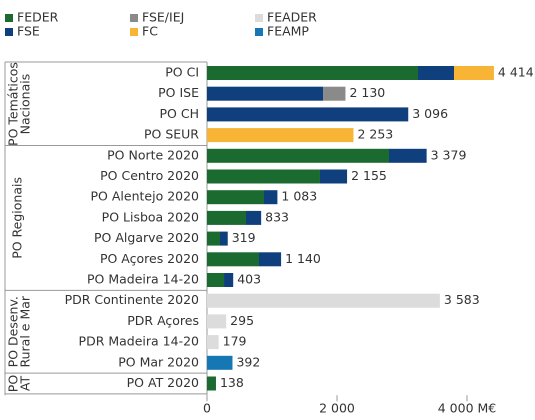 The width and height of the screenshot is (535, 420). Describe the element at coordinates (28, 31) in the screenshot. I see `legend-label: FSE` at that location.